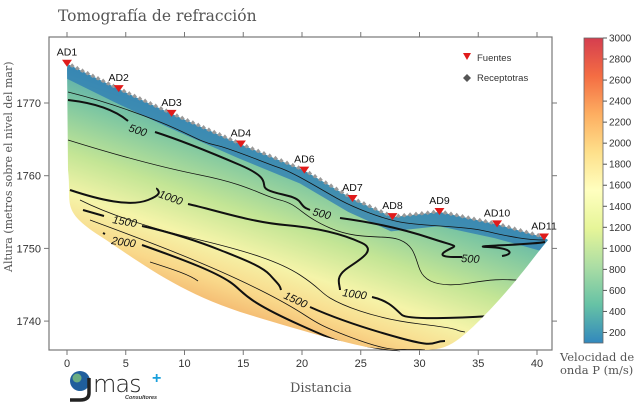 The height and width of the screenshot is (402, 637). What do you see at coordinates (439, 201) in the screenshot?
I see `station-label: AD9` at bounding box center [439, 201].